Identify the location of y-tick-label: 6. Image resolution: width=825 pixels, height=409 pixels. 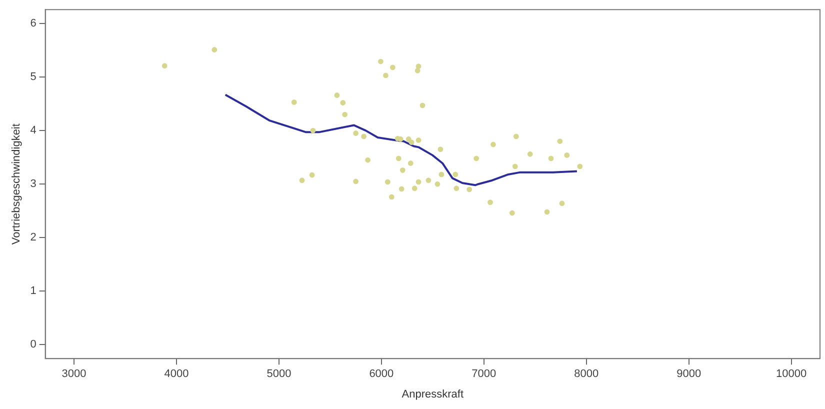
(33, 24).